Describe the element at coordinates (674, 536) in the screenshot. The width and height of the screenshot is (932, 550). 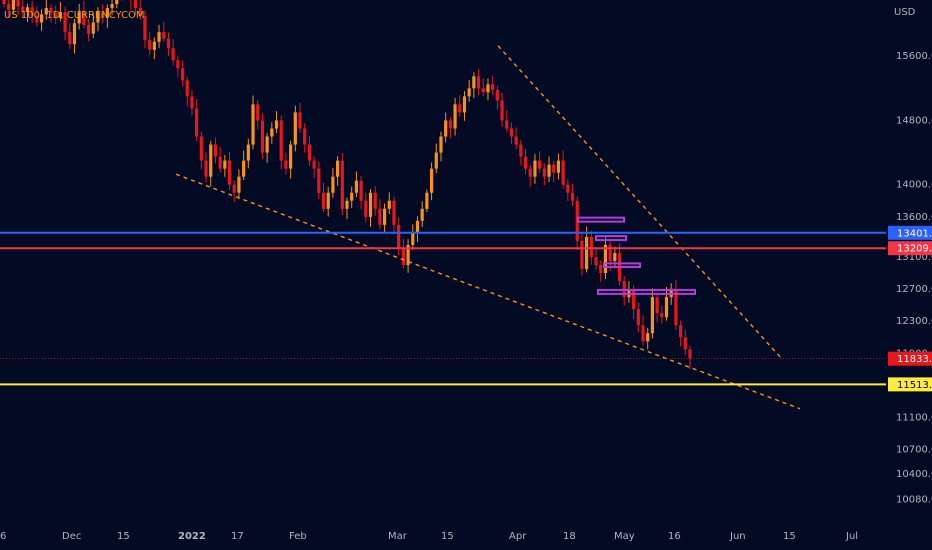
I see `time-tick-label: 16` at that location.